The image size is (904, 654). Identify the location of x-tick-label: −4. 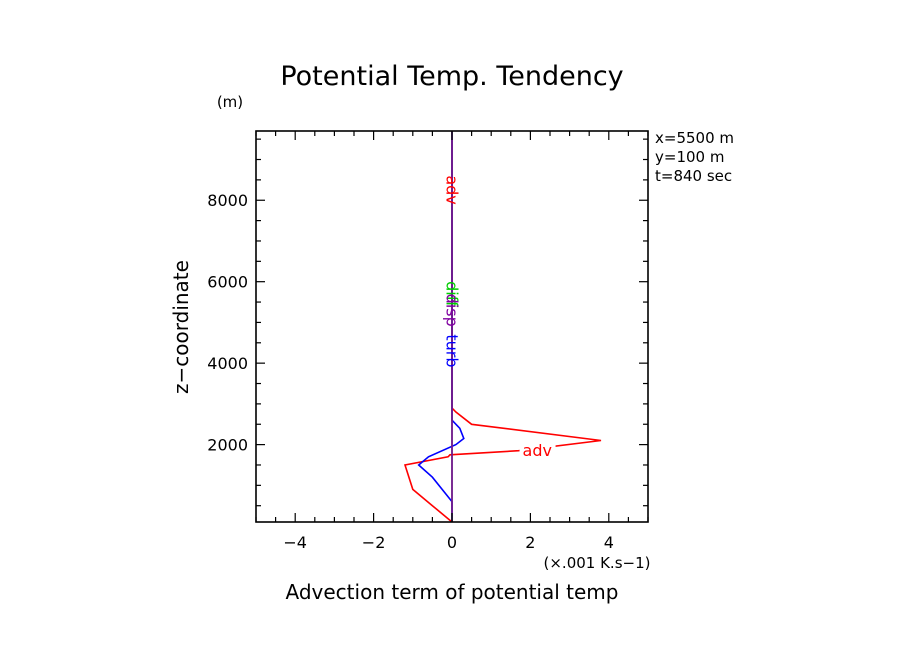
(295, 542).